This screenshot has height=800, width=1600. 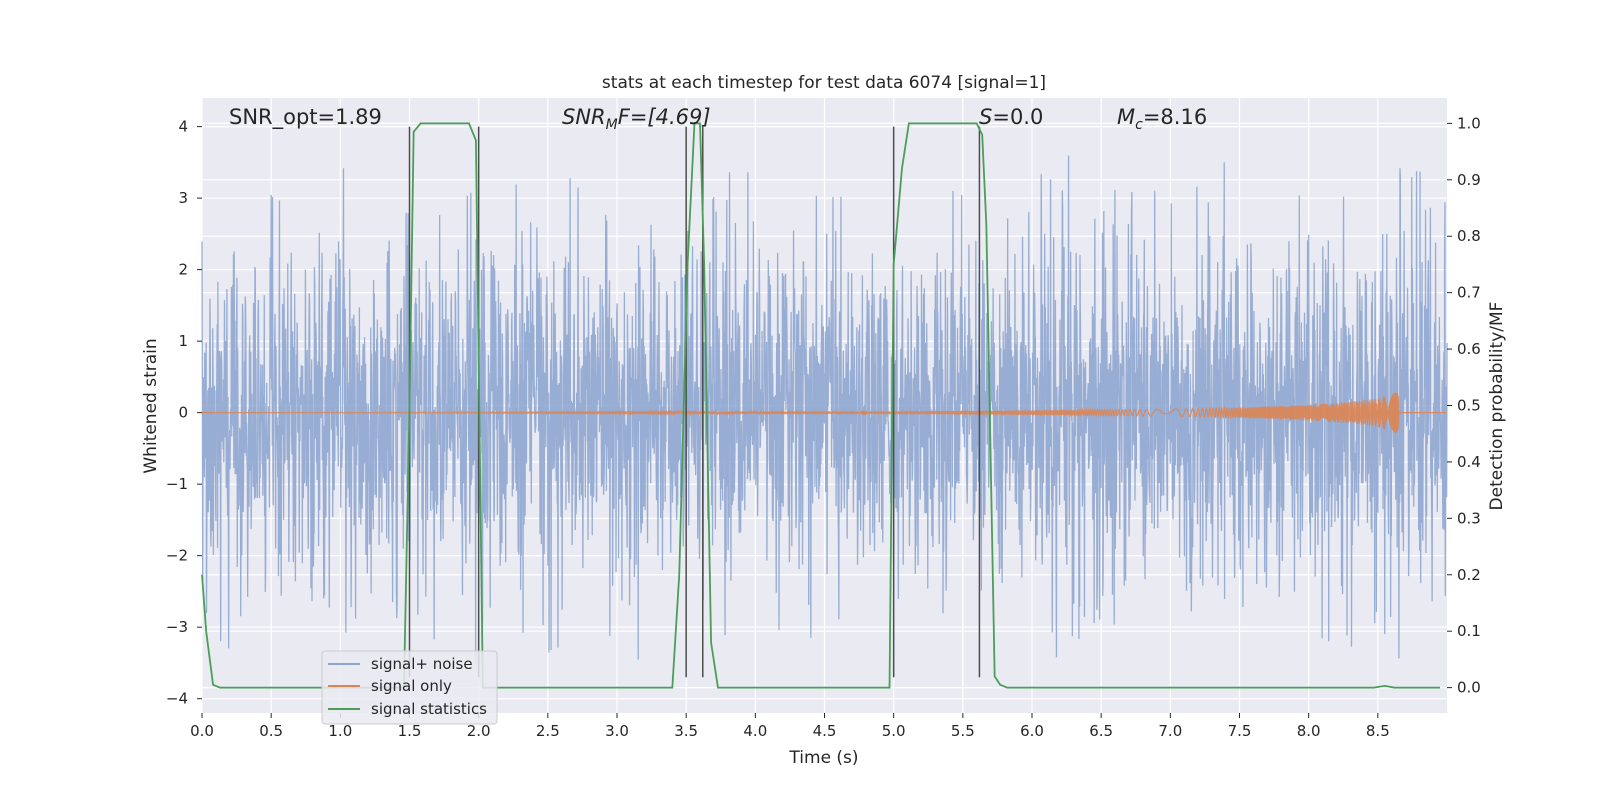 I want to click on x-tick-label: 5.0, so click(x=894, y=731).